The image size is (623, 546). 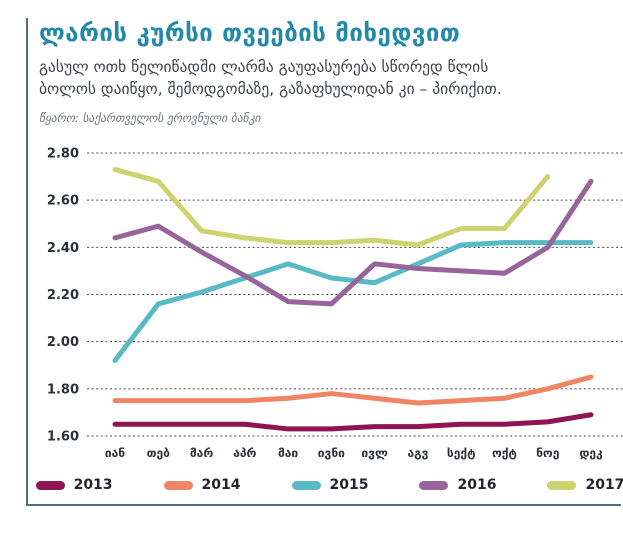 What do you see at coordinates (547, 453) in the screenshot?
I see `x-tick-label: ნოე` at bounding box center [547, 453].